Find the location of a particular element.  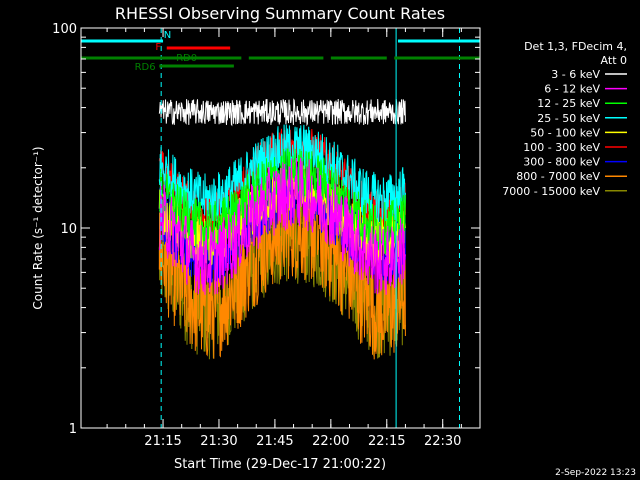

x-tick-label: 21:45 is located at coordinates (274, 441).